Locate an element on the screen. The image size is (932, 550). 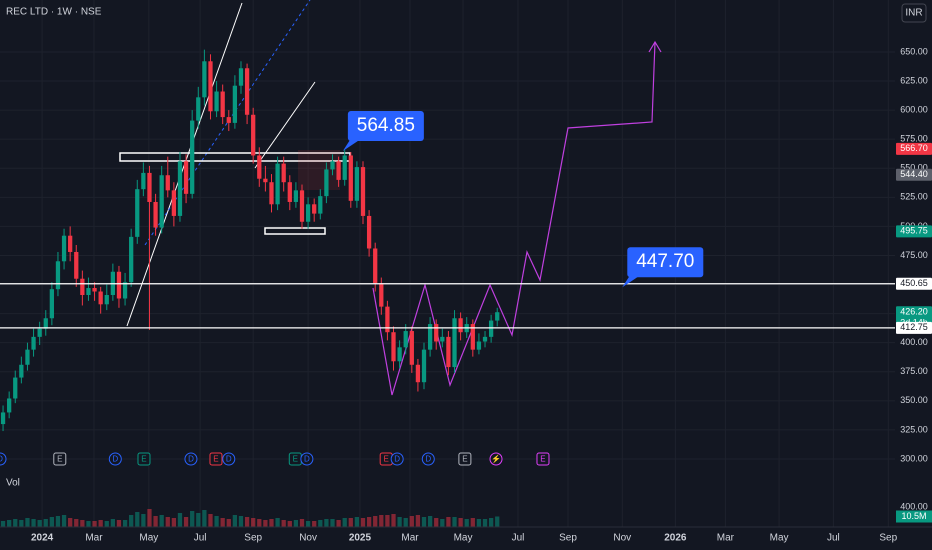
price-badge-label: 412.75 is located at coordinates (914, 327).